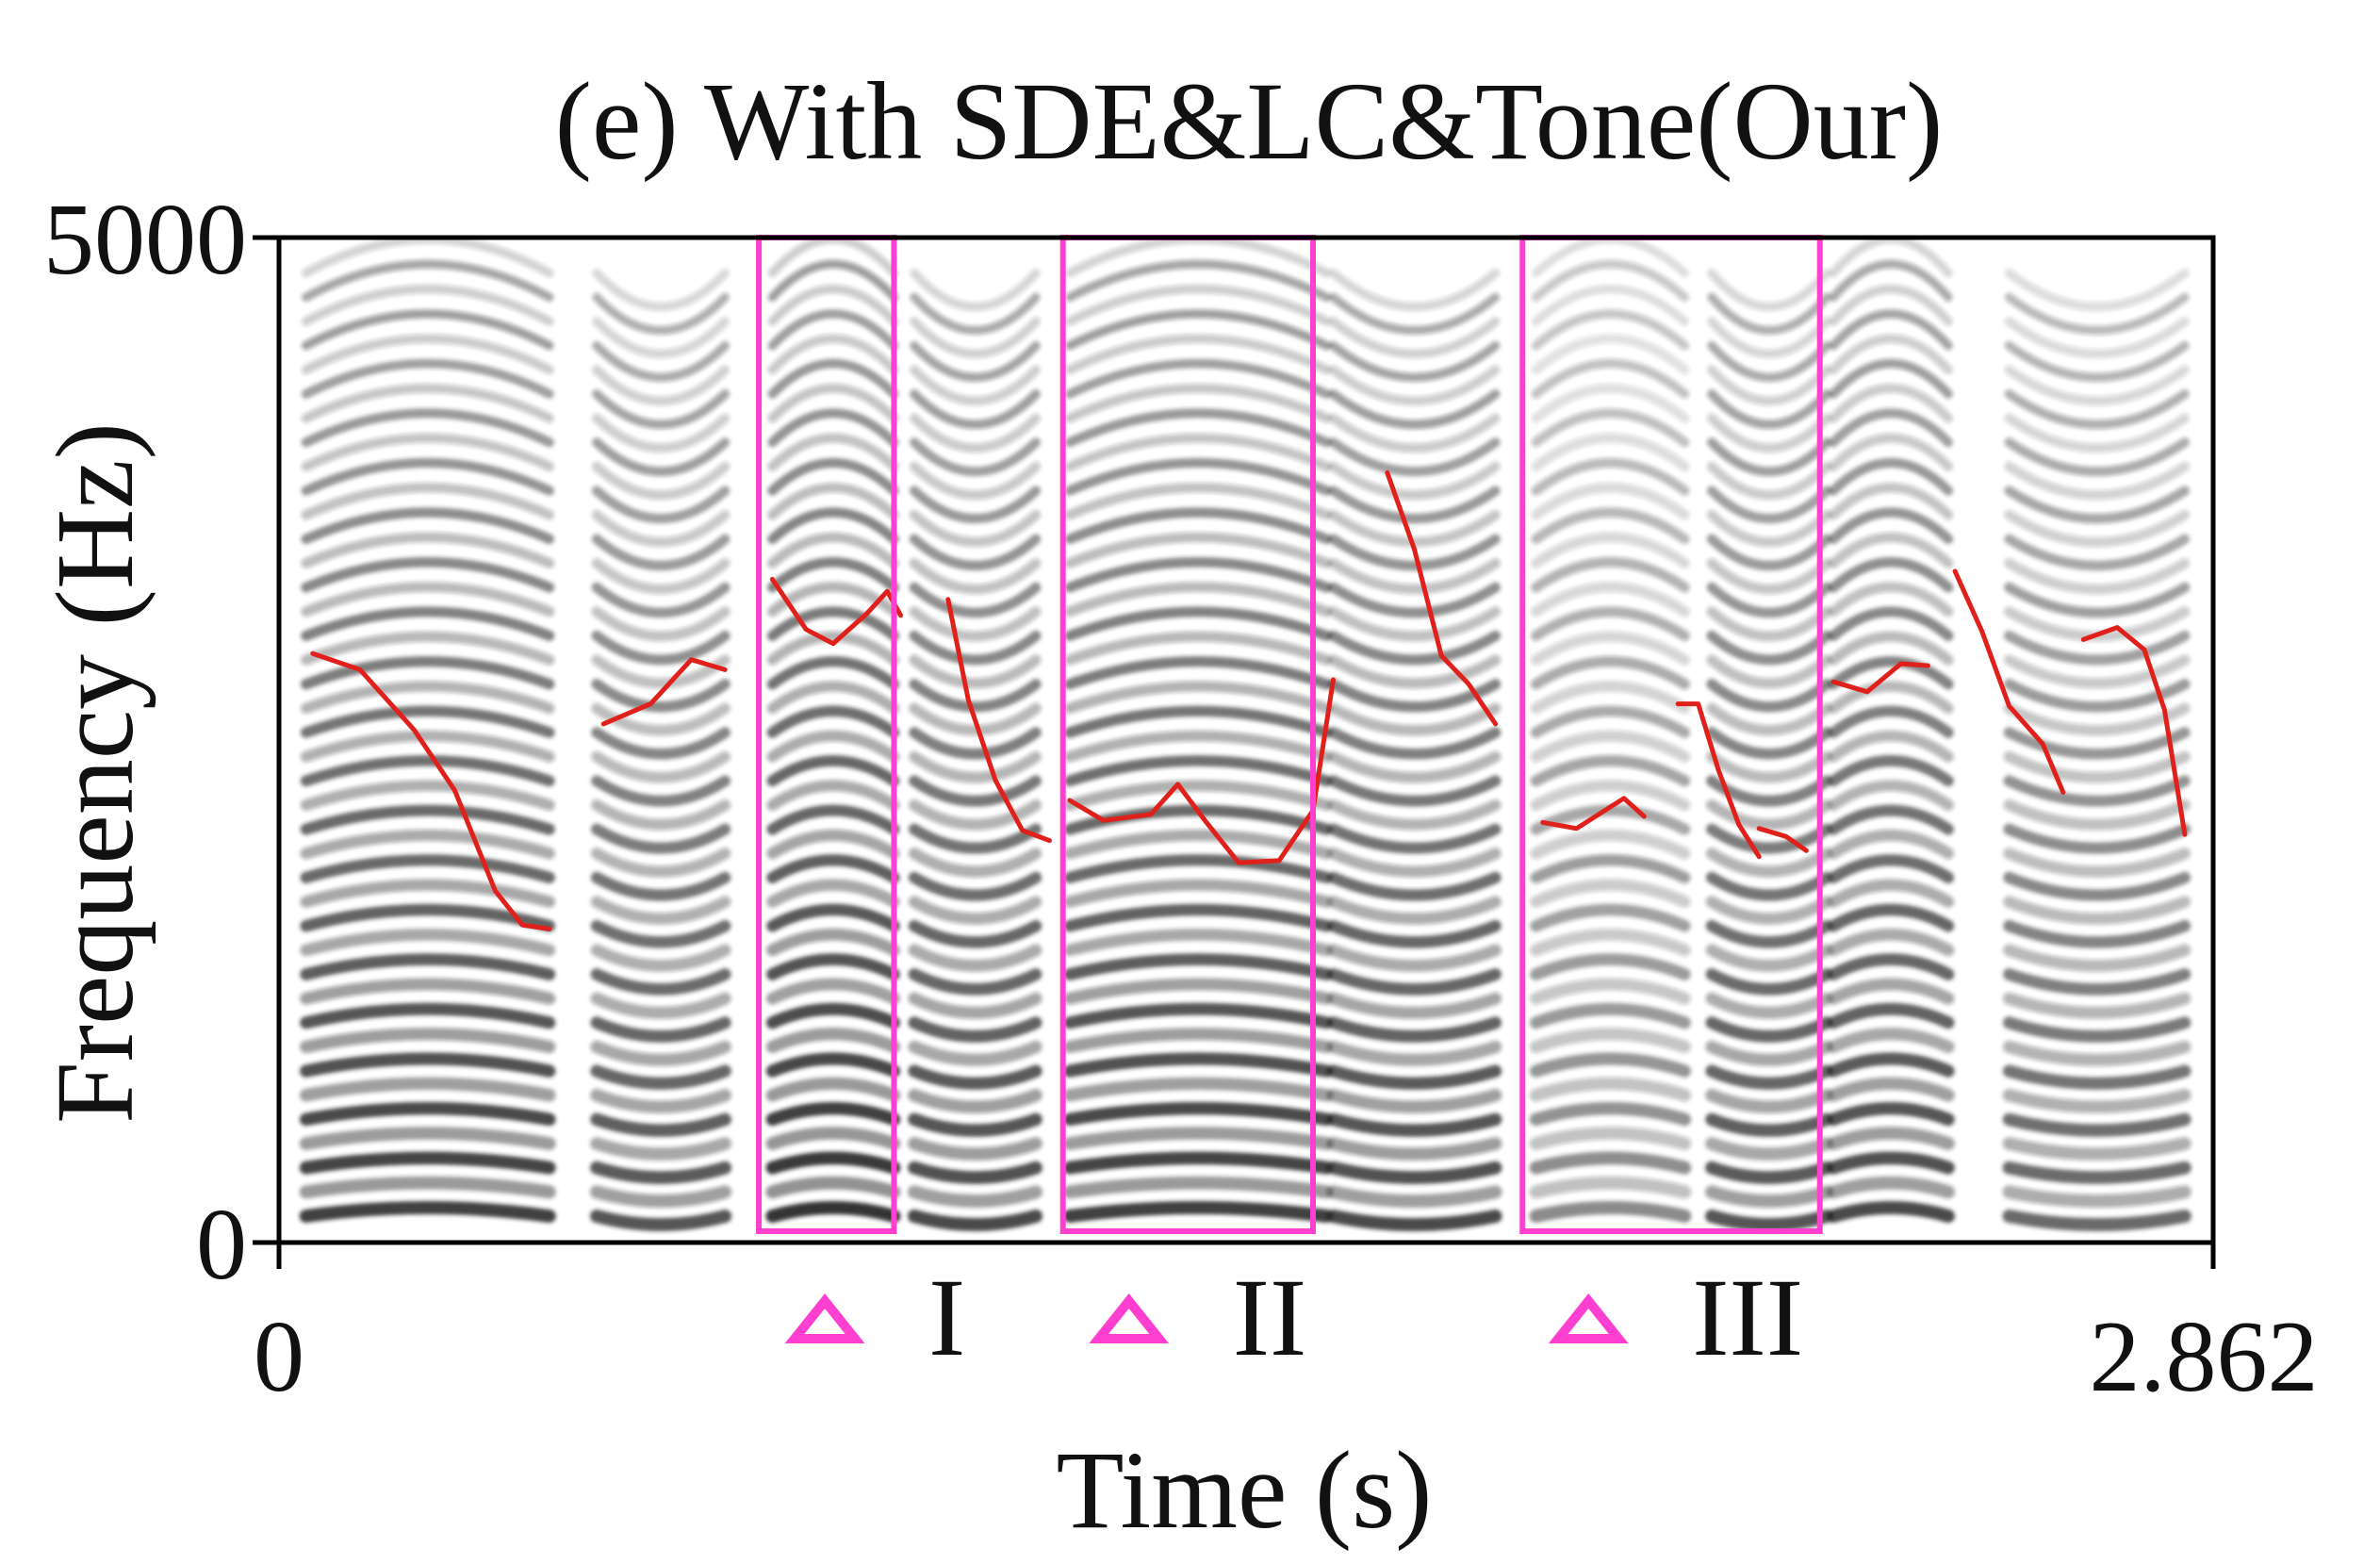 The height and width of the screenshot is (1564, 2380). Describe the element at coordinates (1245, 1490) in the screenshot. I see `x-axis-label: Time (s)` at that location.